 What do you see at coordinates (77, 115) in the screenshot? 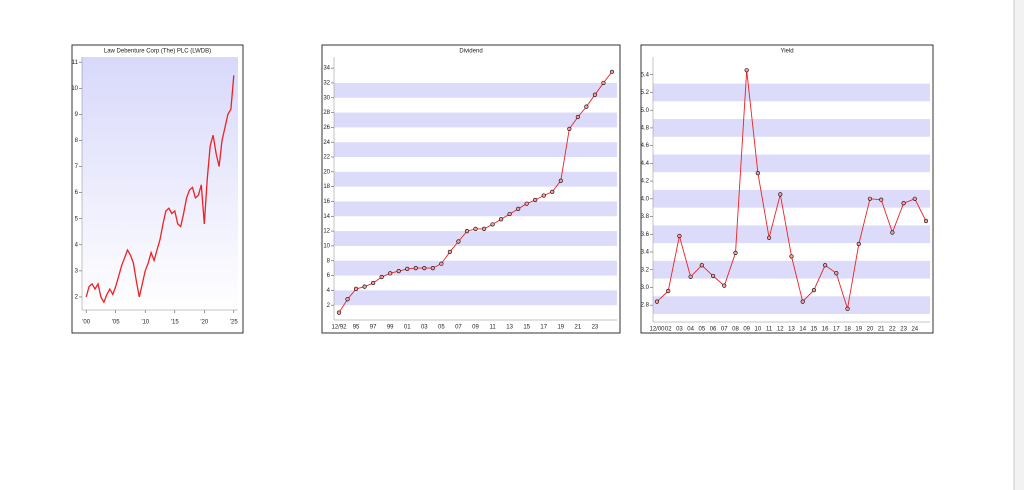
I see `y-tick-label: 9` at bounding box center [77, 115].